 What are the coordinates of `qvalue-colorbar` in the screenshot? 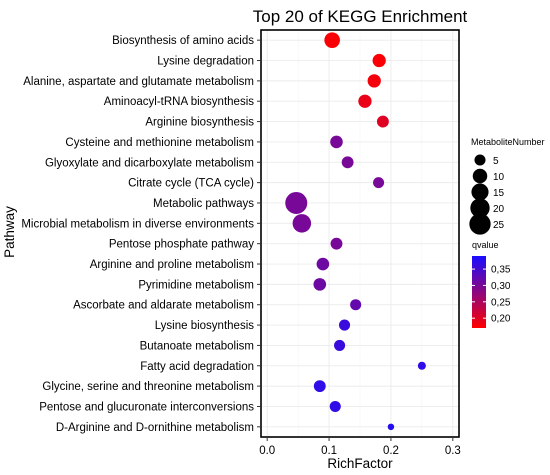 It's located at (479, 292).